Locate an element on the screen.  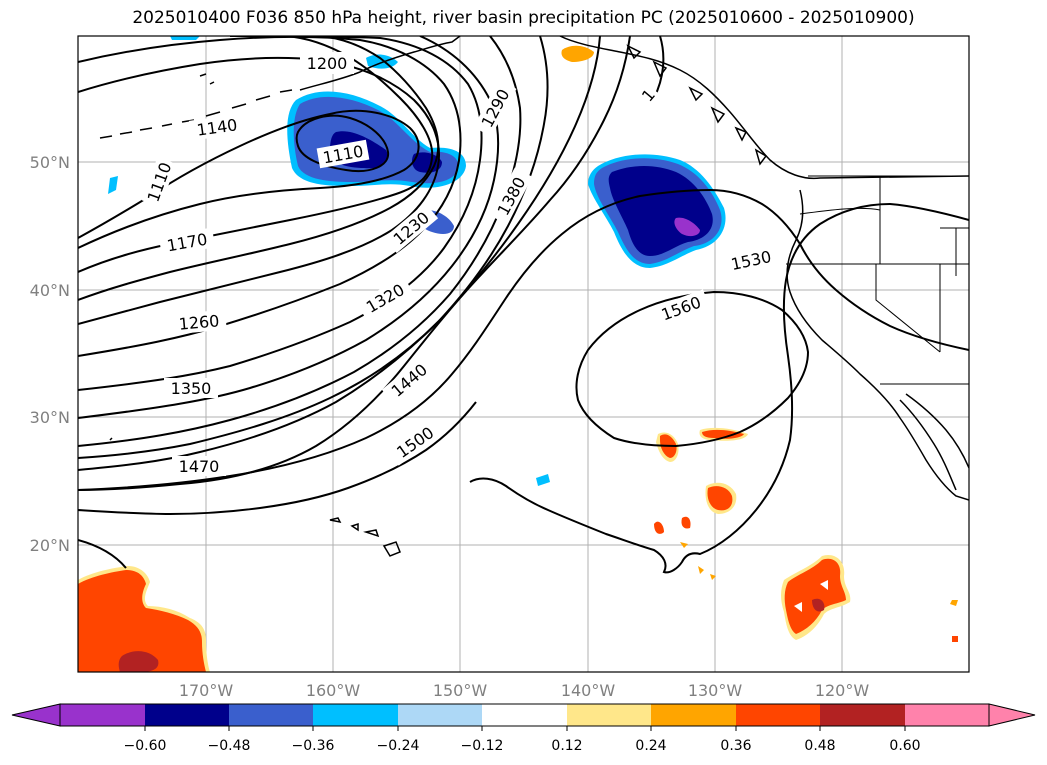
small-islands-northwest is located at coordinates (162, 257).